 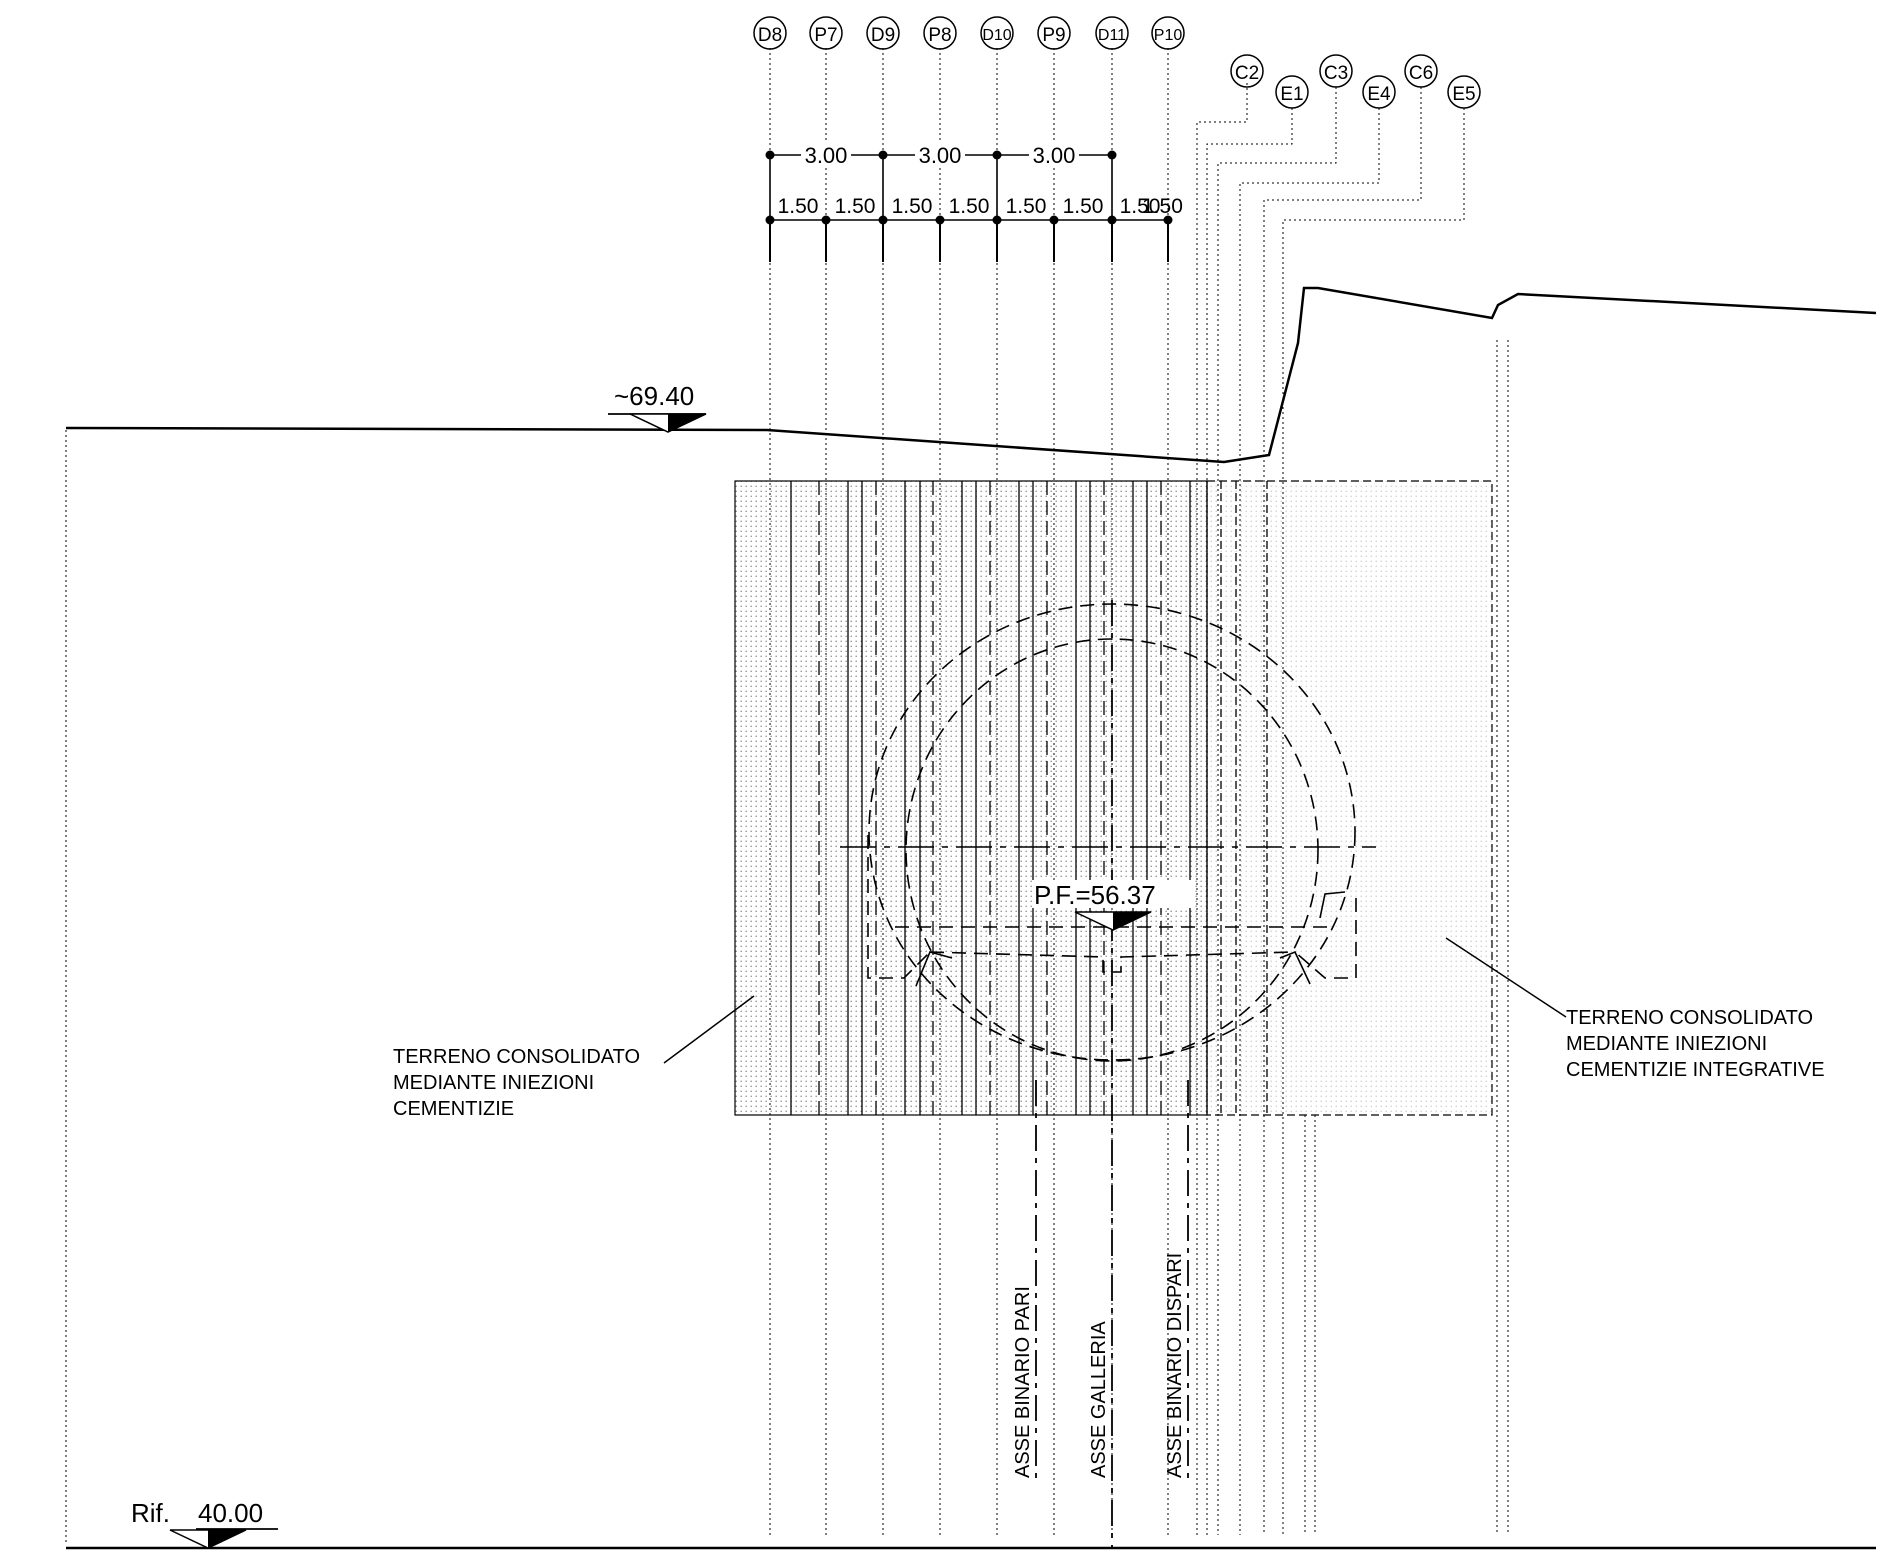 What do you see at coordinates (1421, 73) in the screenshot?
I see `marker-c6-label: C6` at bounding box center [1421, 73].